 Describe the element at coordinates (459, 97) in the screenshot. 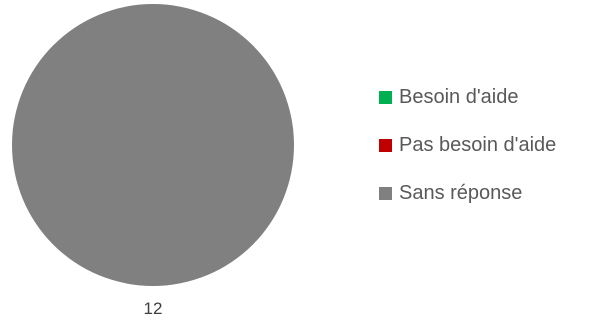

I see `legend-label: Besoin d'aide` at that location.